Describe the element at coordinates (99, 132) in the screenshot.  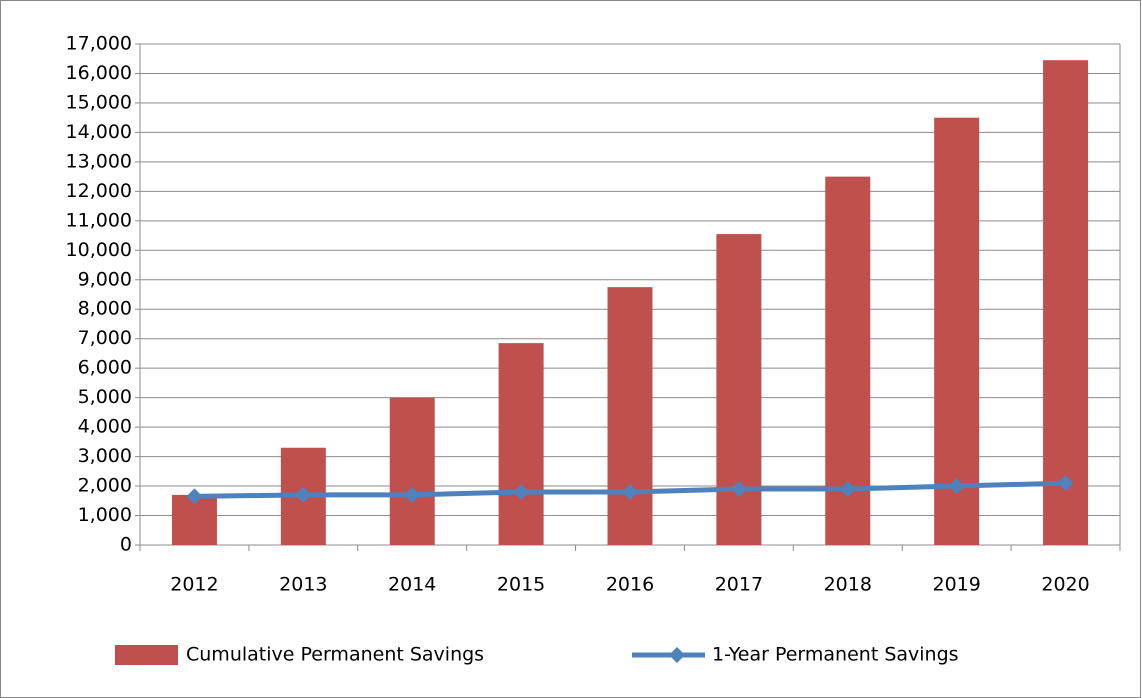
I see `y-tick-label: 14,000` at that location.